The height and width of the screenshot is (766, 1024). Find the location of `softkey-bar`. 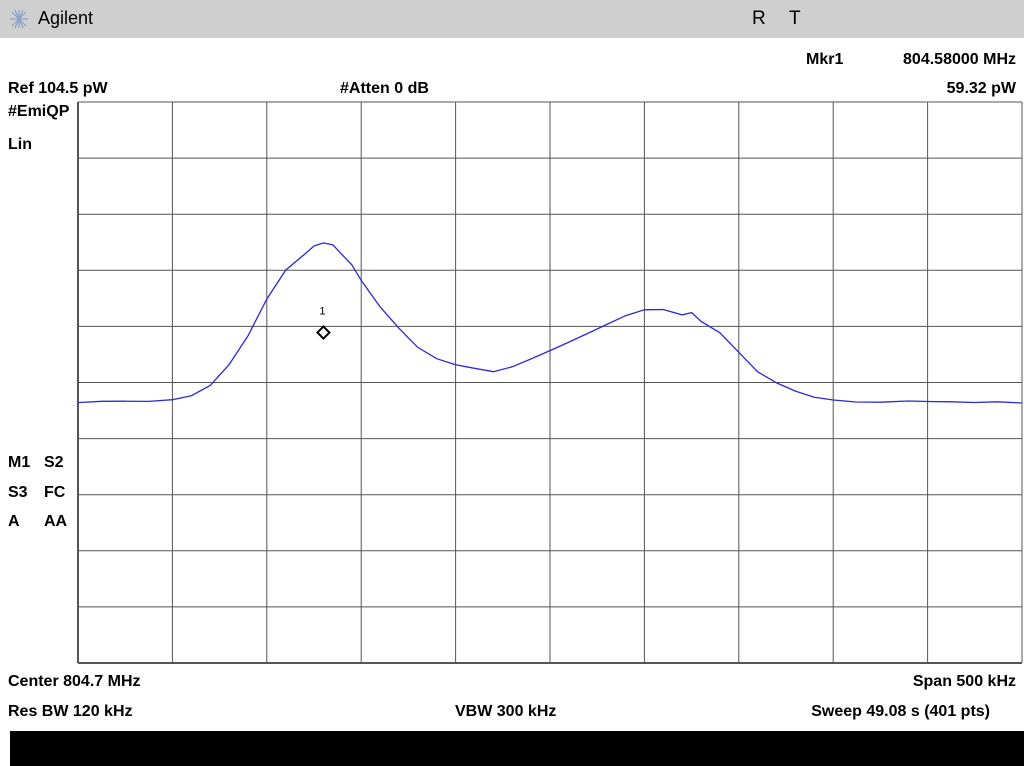

softkey-bar is located at coordinates (517, 748).